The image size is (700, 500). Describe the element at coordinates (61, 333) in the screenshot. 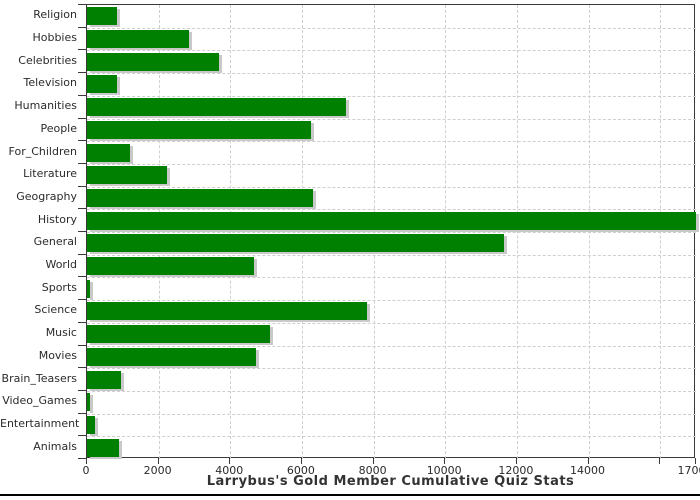

I see `category-label: Music` at that location.